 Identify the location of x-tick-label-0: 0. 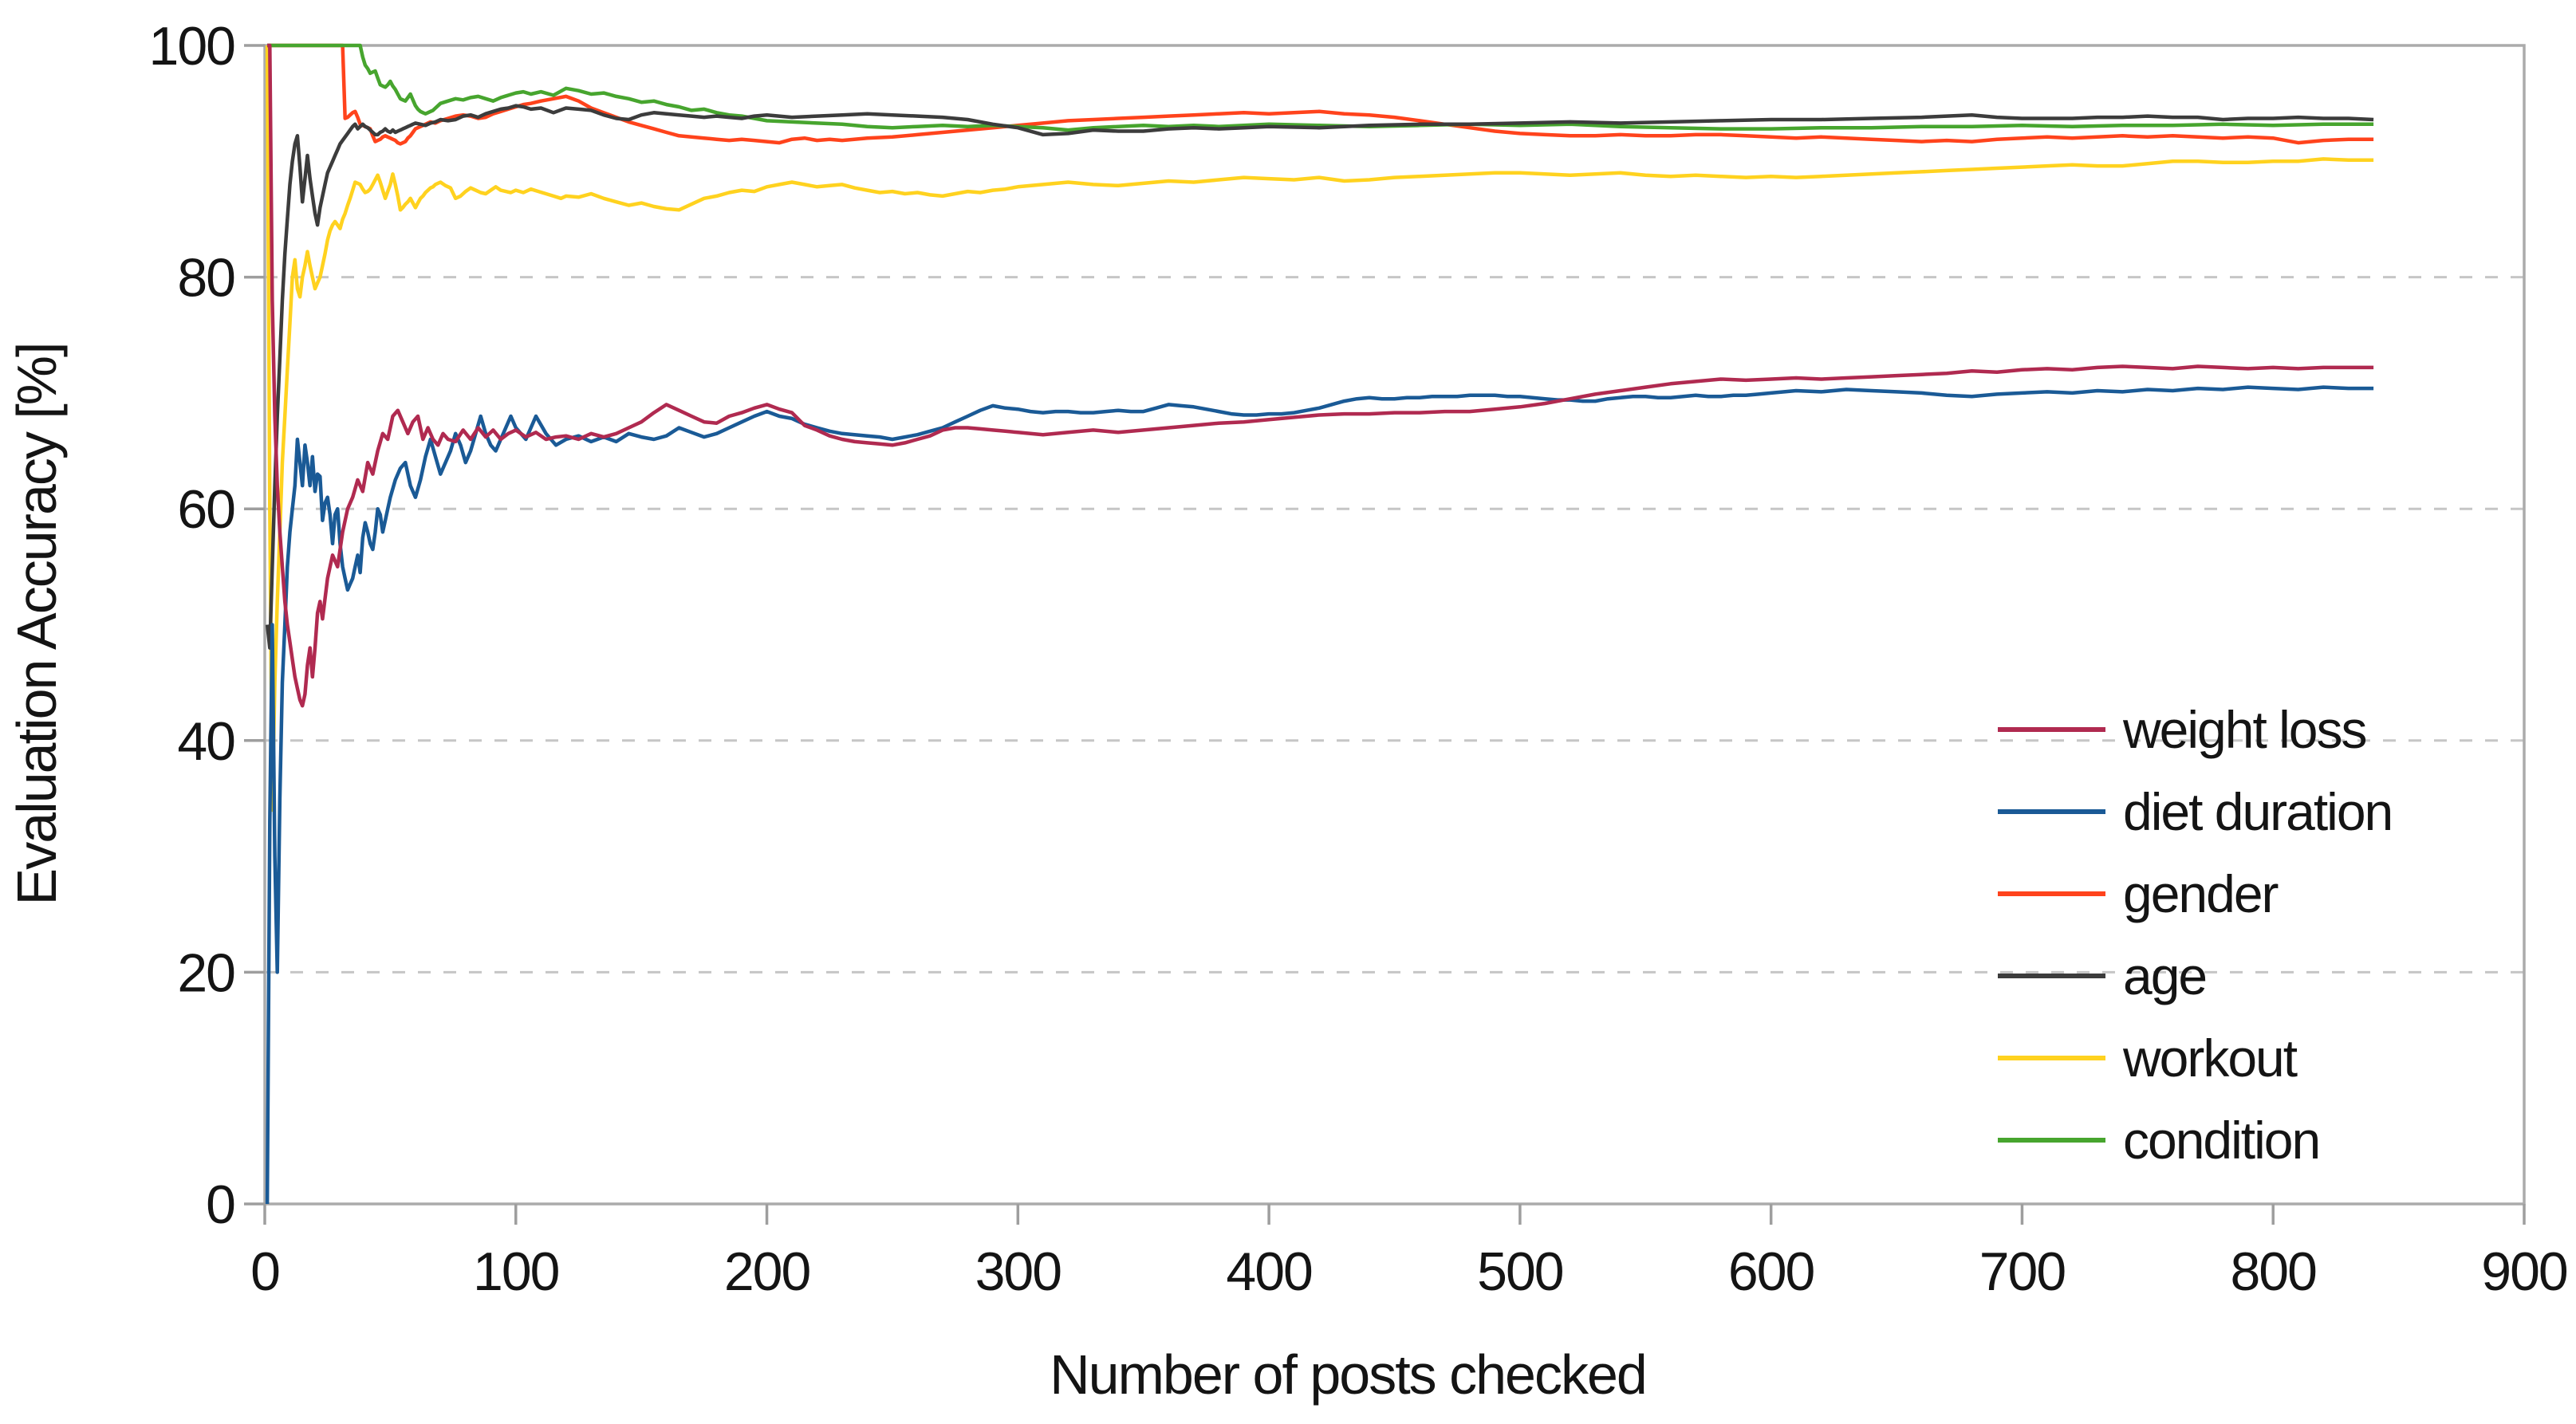
(264, 1271).